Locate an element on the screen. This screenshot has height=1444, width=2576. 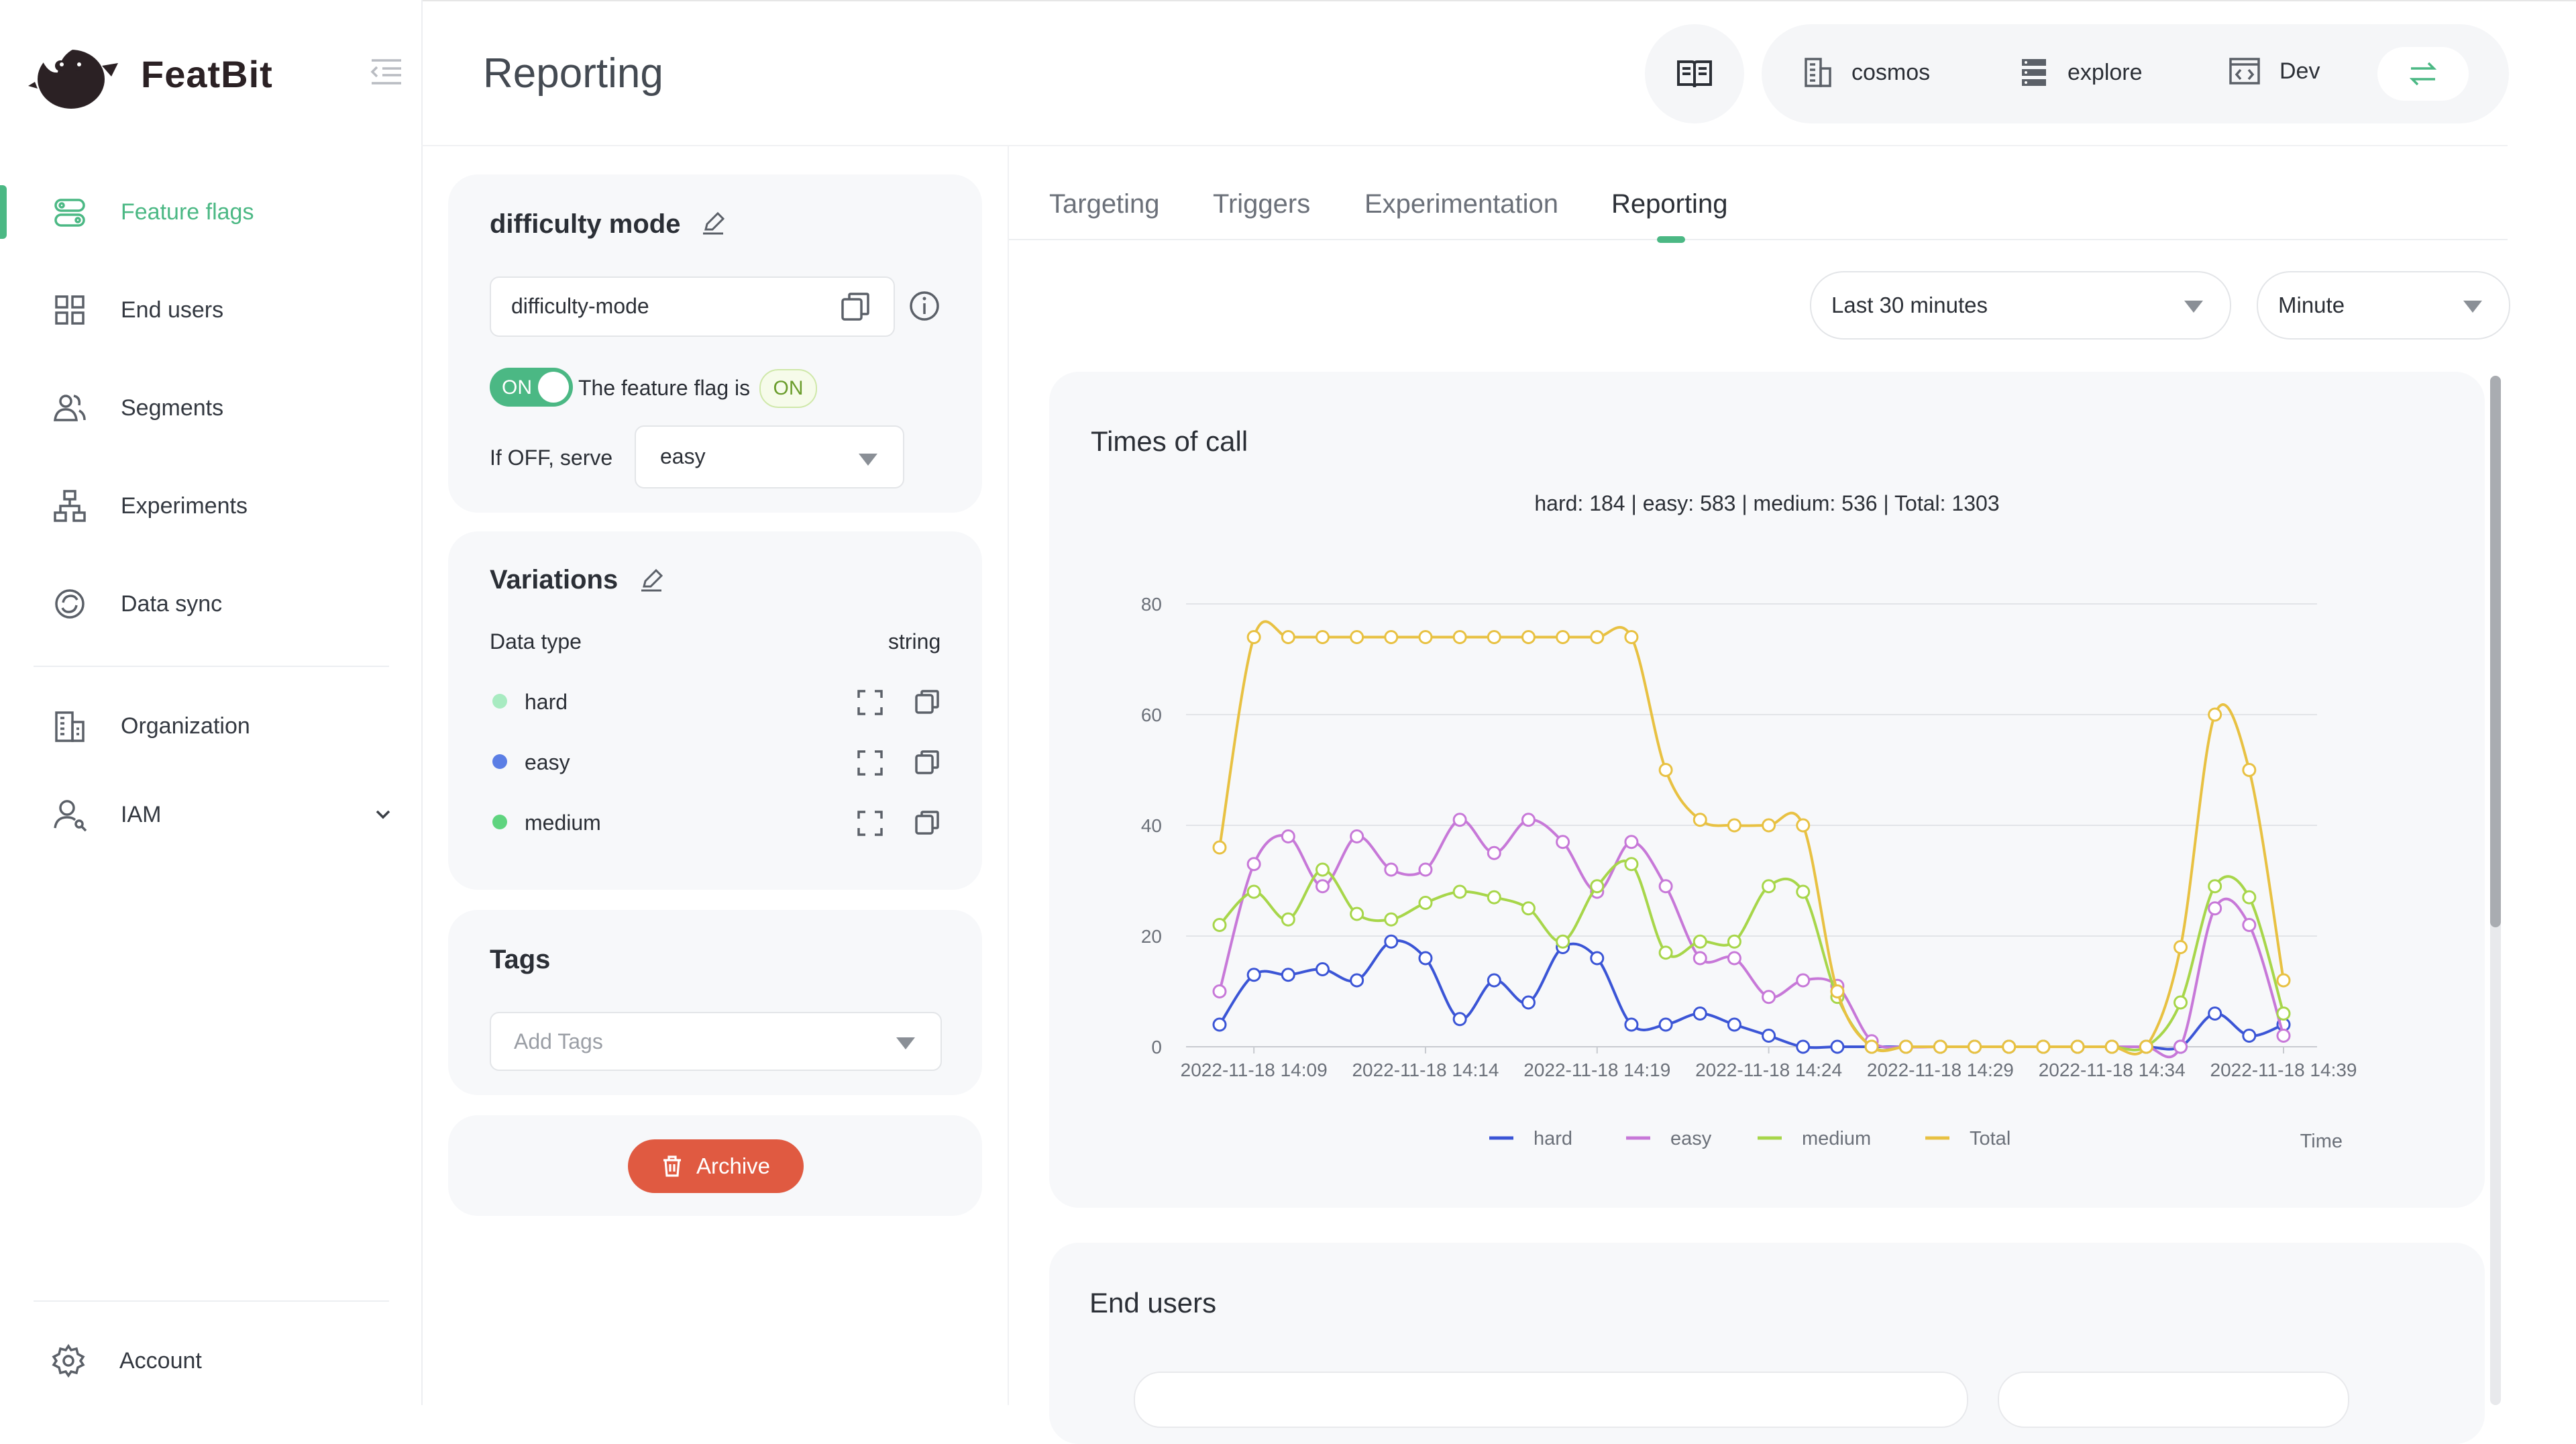
end-users-filter is located at coordinates (2173, 1400).